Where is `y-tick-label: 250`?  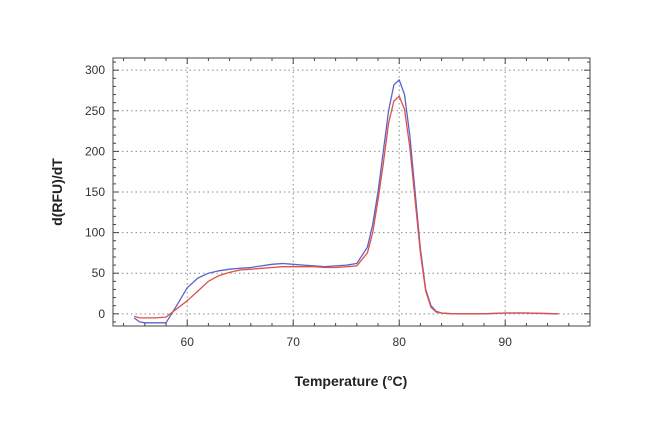 y-tick-label: 250 is located at coordinates (95, 111).